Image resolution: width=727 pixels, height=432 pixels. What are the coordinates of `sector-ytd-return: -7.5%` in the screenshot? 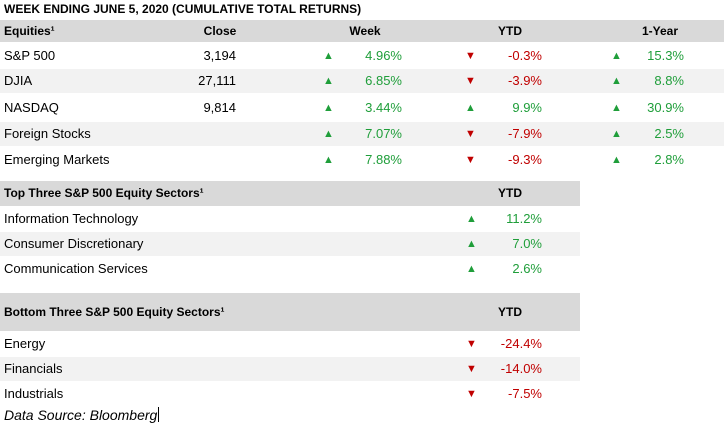 It's located at (525, 393).